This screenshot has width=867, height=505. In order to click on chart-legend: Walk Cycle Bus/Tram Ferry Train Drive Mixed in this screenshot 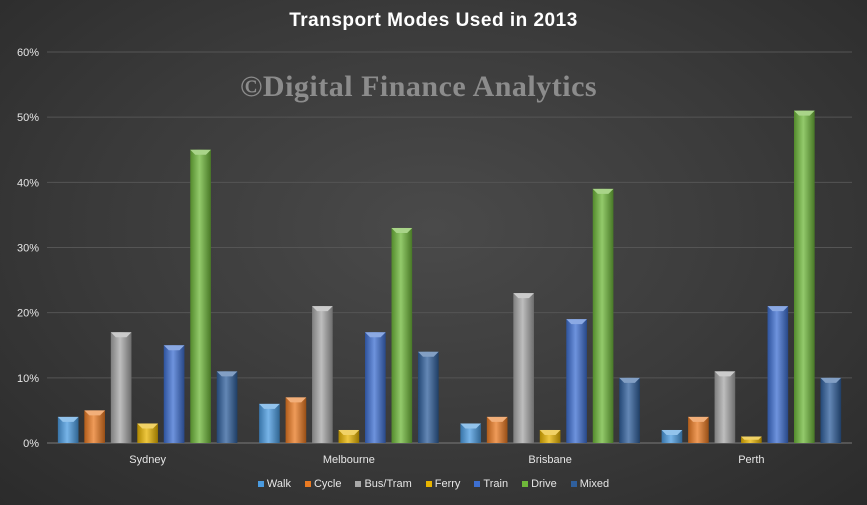, I will do `click(433, 484)`.